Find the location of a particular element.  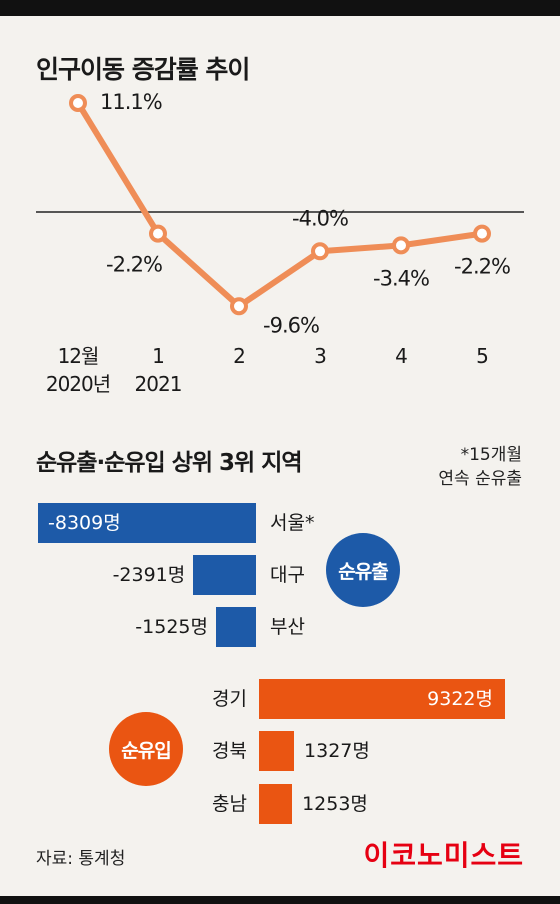

outflow-value-label: -2391명 is located at coordinates (149, 575).